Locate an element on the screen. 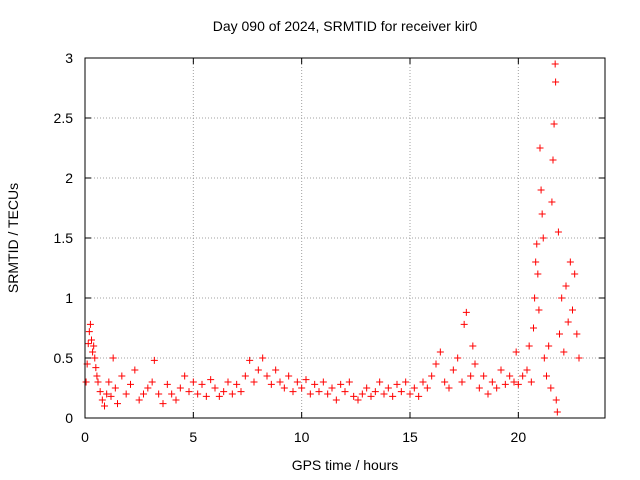 This screenshot has width=640, height=480. y-tick-label: 0 is located at coordinates (69, 418).